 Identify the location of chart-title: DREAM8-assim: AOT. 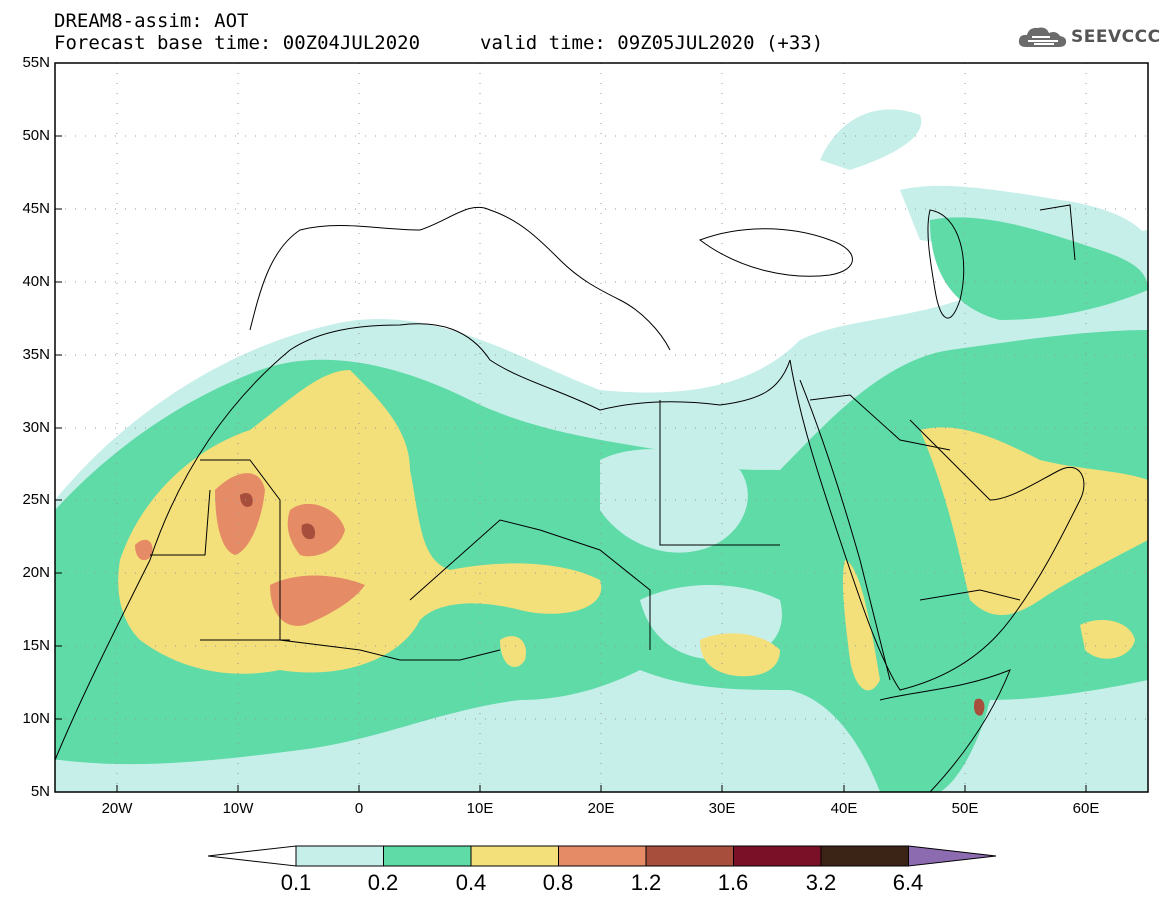
(151, 21).